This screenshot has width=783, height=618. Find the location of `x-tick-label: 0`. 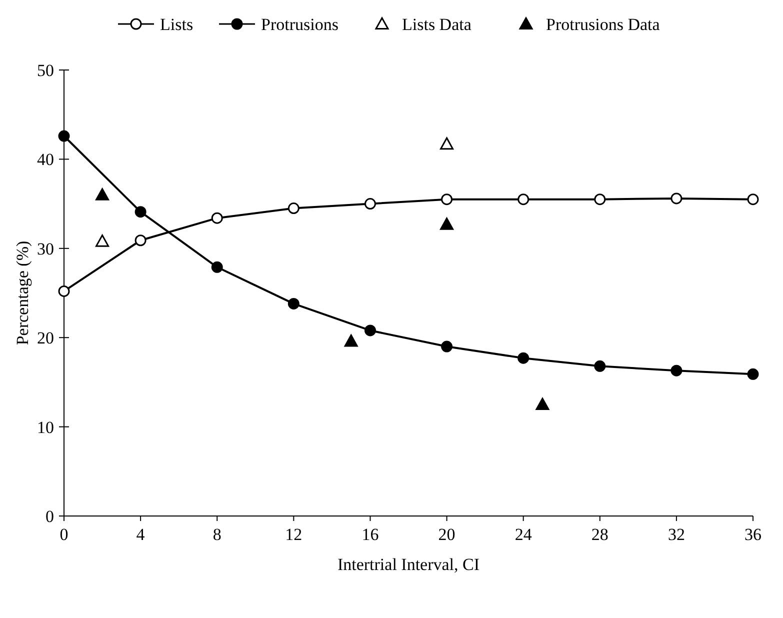

x-tick-label: 0 is located at coordinates (64, 534).